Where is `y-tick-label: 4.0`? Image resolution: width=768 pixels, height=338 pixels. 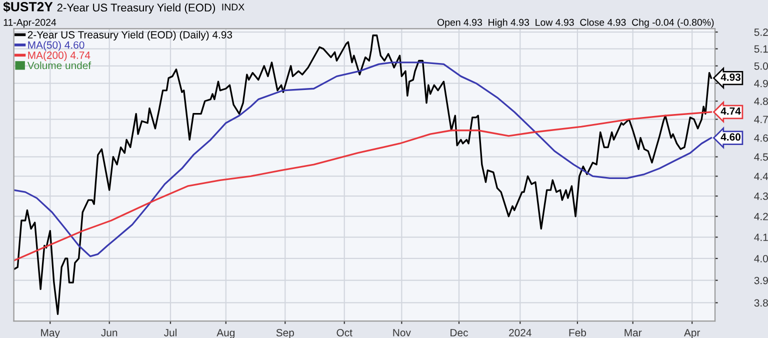 y-tick-label: 4.0 is located at coordinates (761, 258).